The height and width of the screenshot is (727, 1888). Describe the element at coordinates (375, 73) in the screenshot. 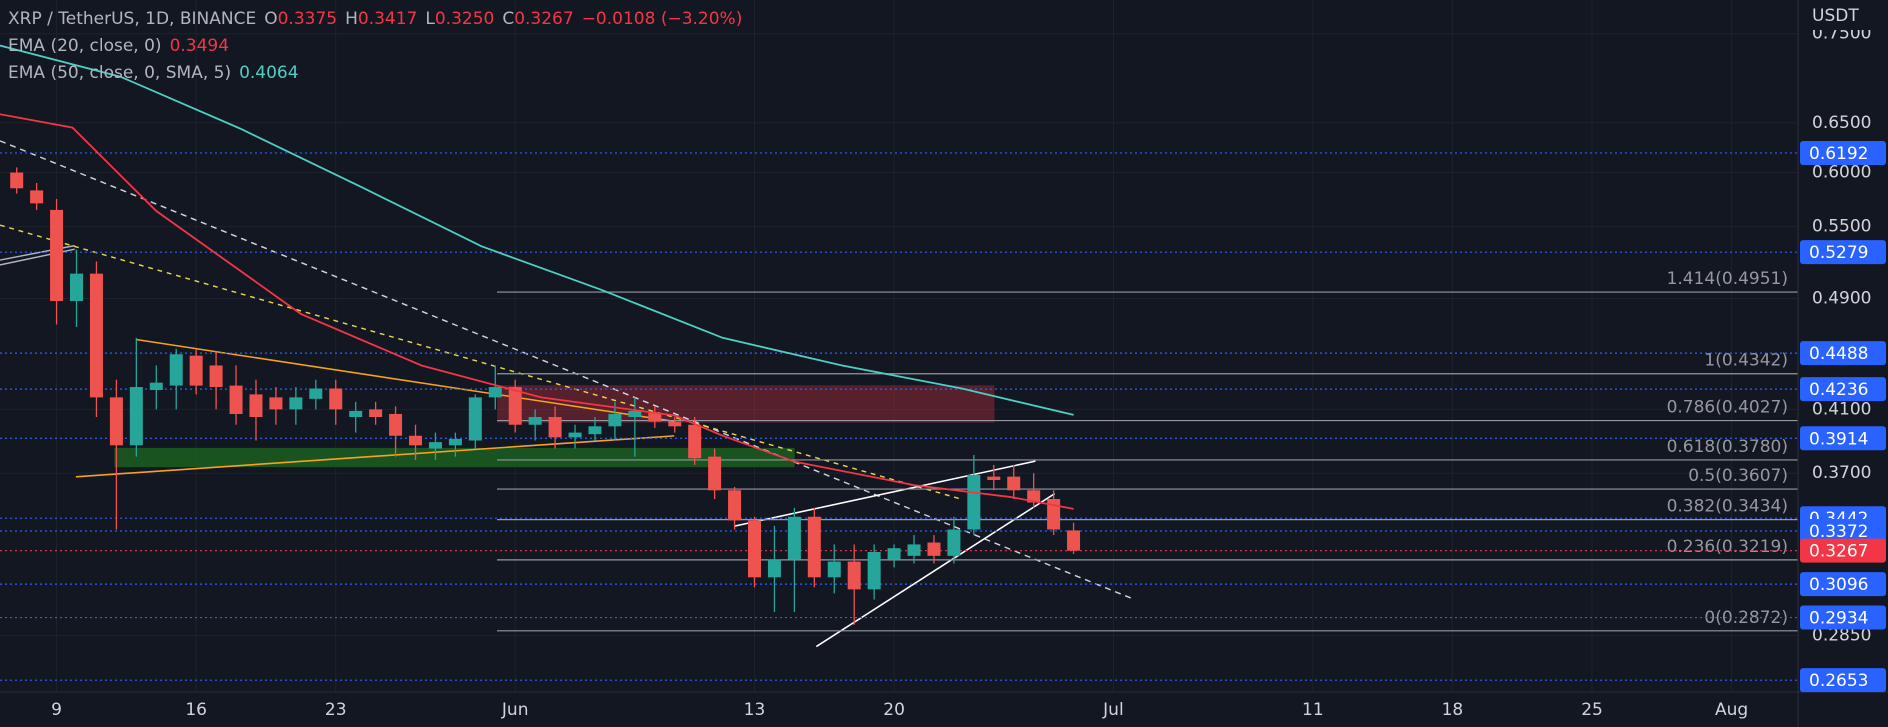

I see `indicator-entry: EMA (50, close, 0, SMA, 5) 0.4064` at that location.